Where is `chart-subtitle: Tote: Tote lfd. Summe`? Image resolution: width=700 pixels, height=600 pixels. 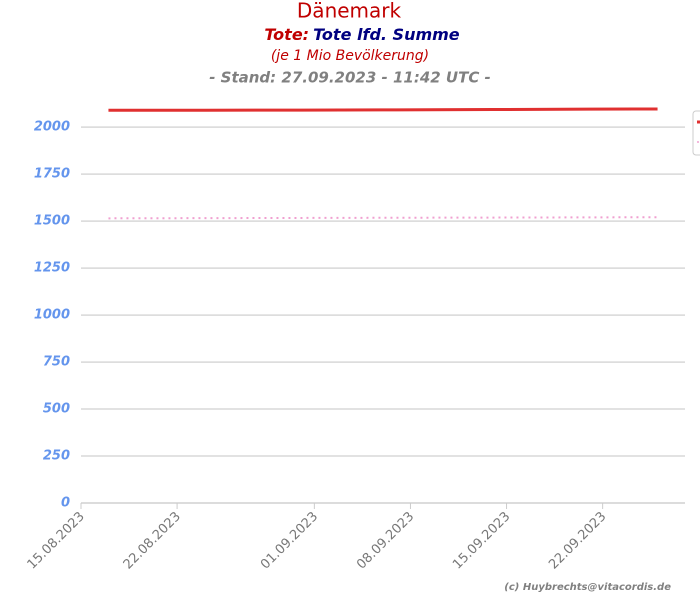 chart-subtitle: Tote: Tote lfd. Summe is located at coordinates (361, 34).